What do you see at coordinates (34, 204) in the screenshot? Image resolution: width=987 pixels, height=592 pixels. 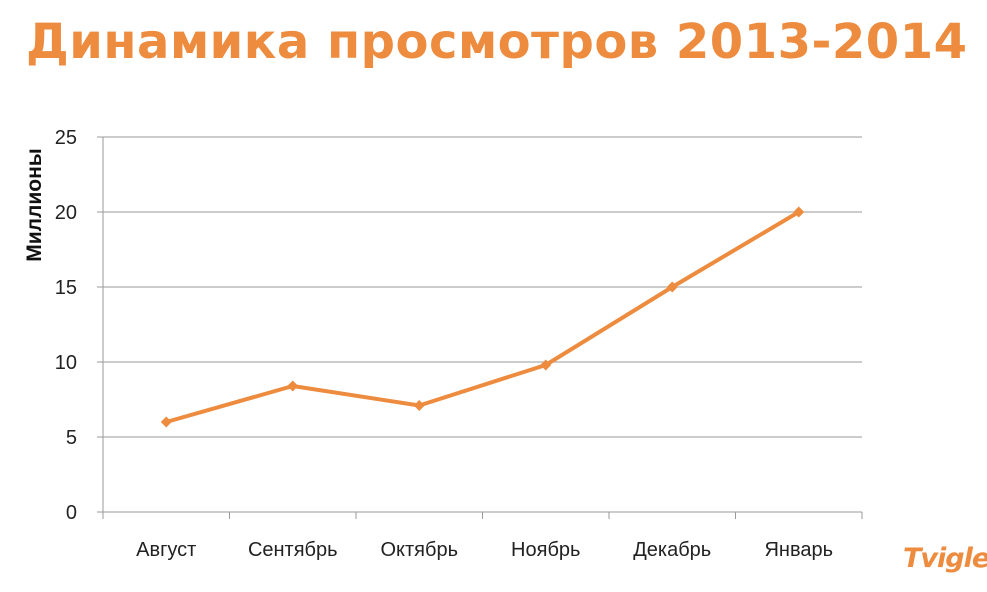 I see `y-axis-label: Миллионы` at bounding box center [34, 204].